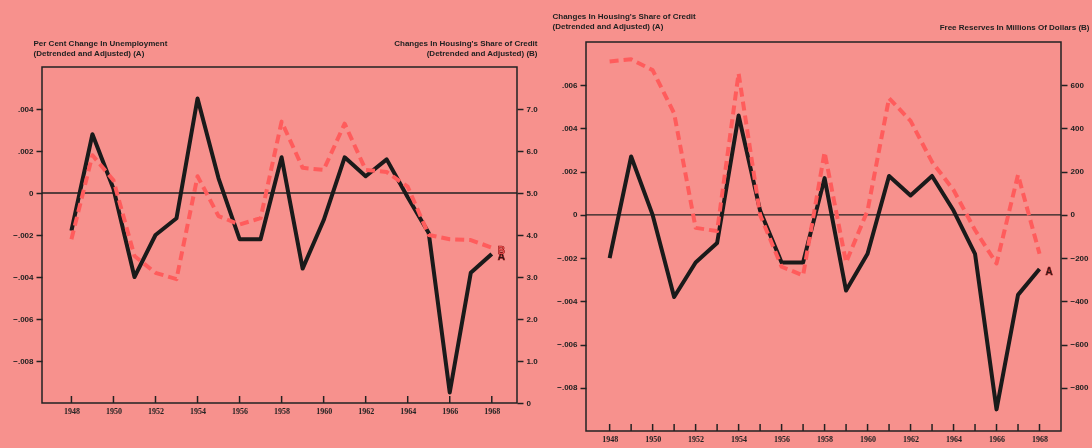 The width and height of the screenshot is (1092, 448). What do you see at coordinates (532, 193) in the screenshot?
I see `y2-tick-label: 5.0` at bounding box center [532, 193].